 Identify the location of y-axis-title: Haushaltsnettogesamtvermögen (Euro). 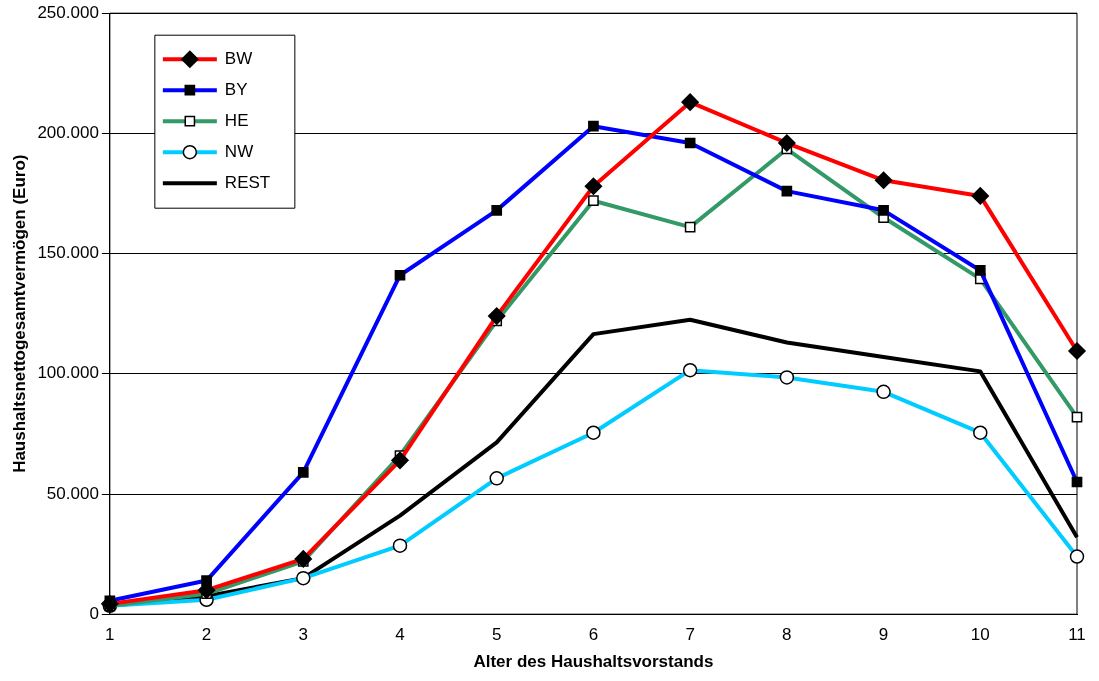
(19, 313).